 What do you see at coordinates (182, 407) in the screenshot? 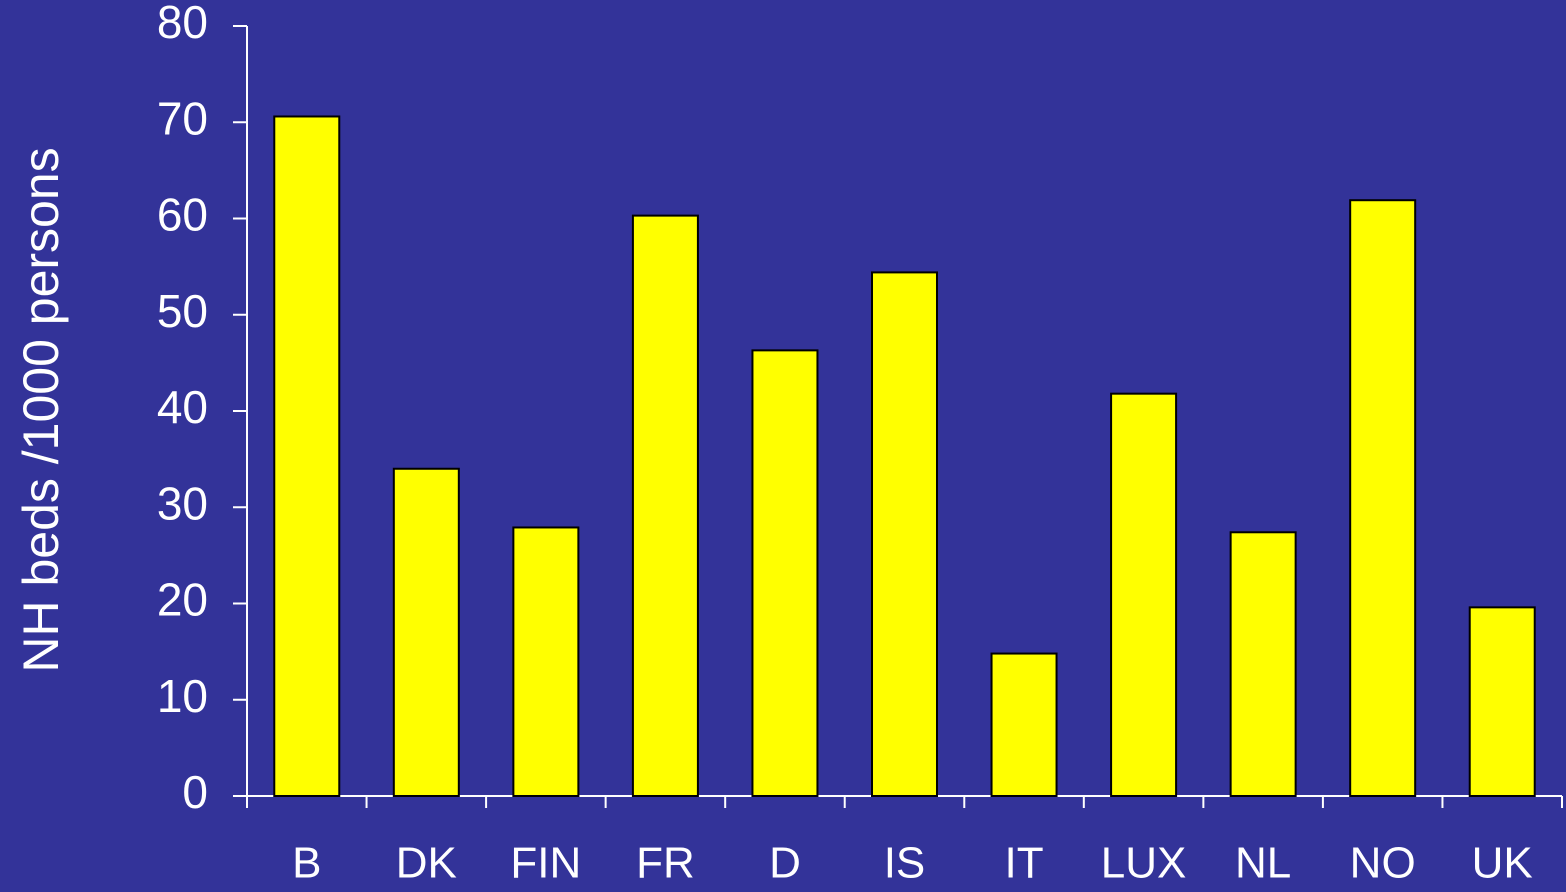
I see `y-tick-label: 40` at bounding box center [182, 407].